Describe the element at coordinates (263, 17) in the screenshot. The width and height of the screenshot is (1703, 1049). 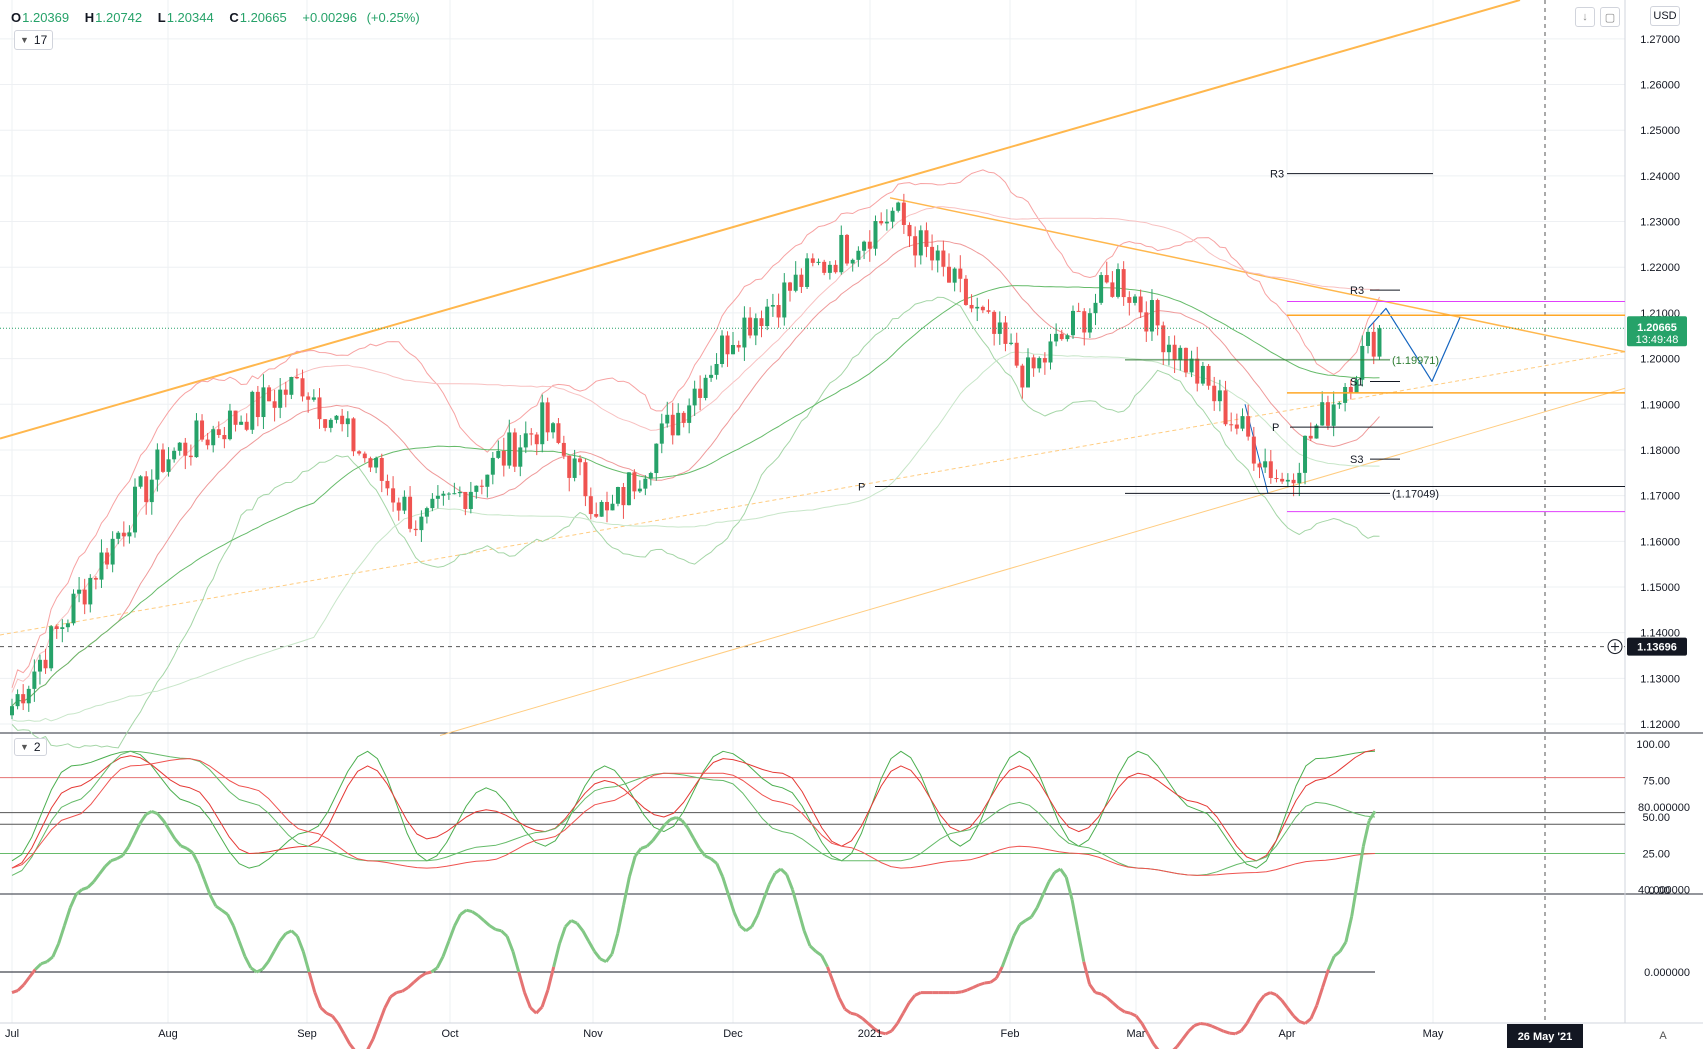
I see `close-value: 1.20665` at that location.